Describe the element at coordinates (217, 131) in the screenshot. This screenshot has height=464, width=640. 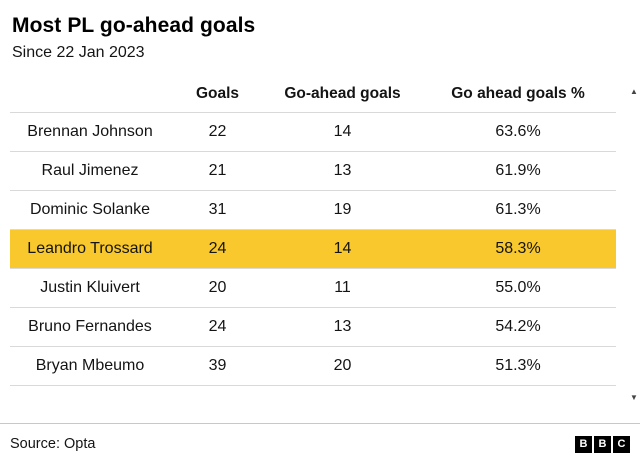
I see `goals-value: 22` at that location.